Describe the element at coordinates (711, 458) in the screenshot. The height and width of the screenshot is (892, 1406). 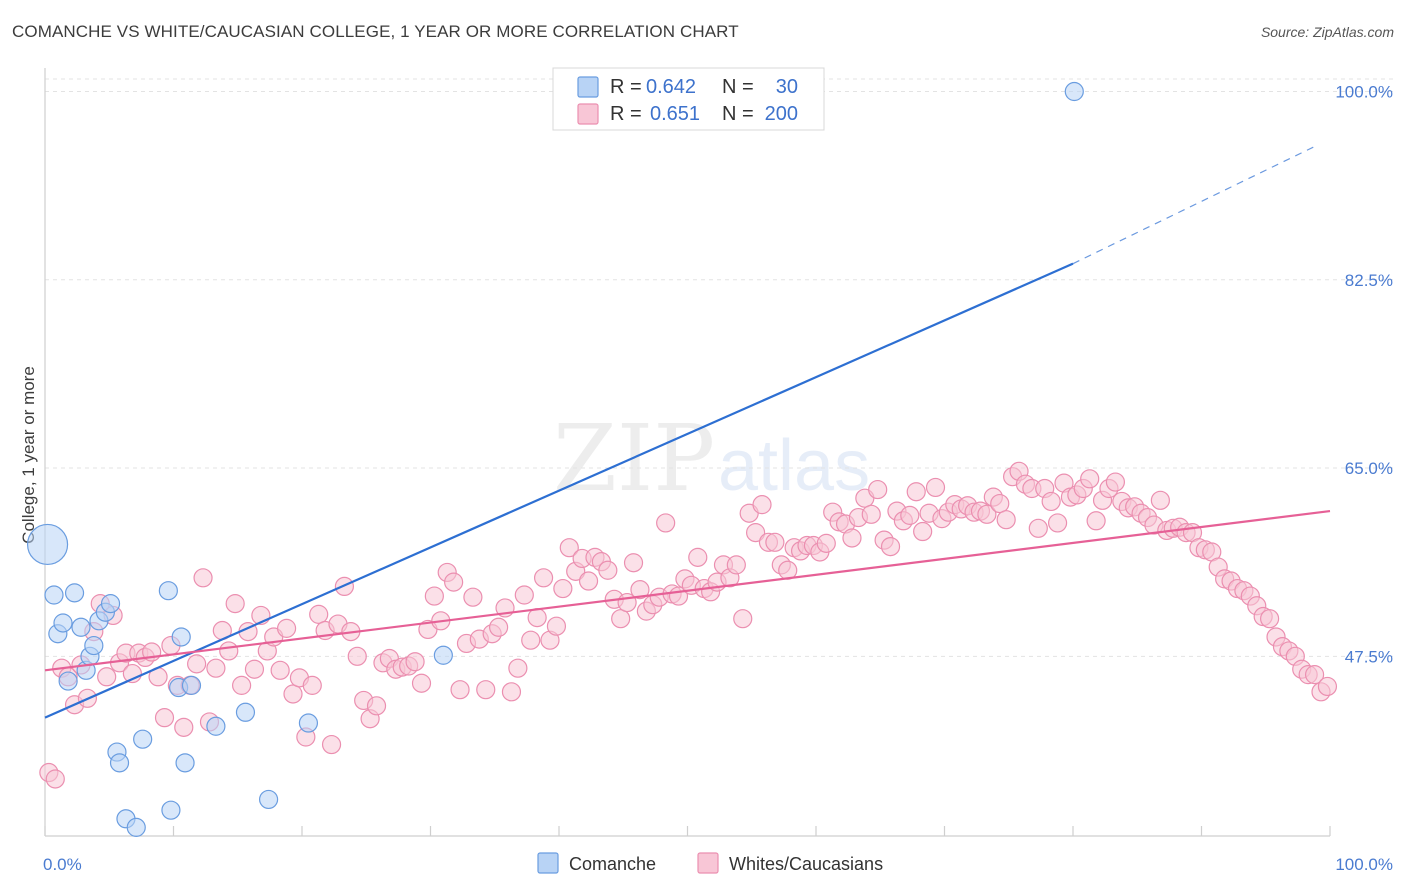
I see `watermark: ZIP atlas` at that location.